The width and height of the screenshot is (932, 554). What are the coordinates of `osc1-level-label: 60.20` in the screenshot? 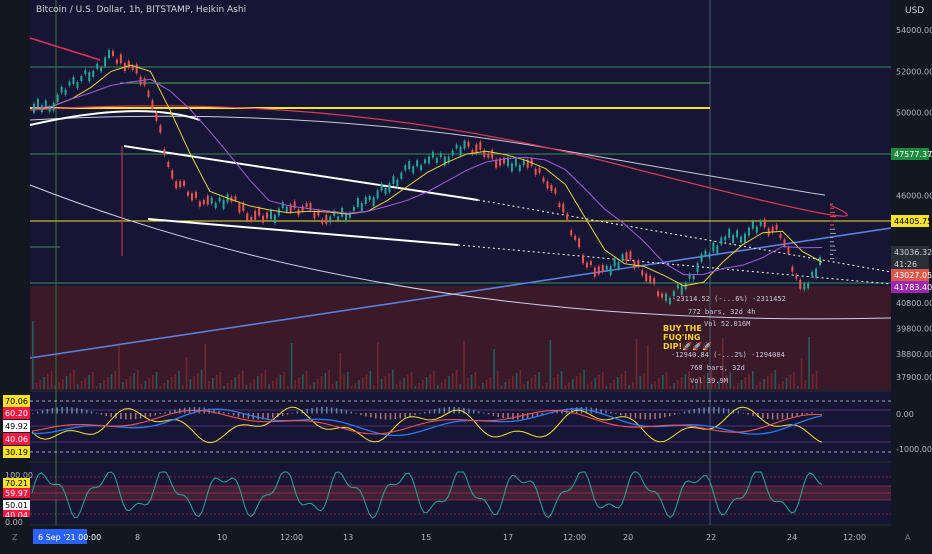 It's located at (16, 413).